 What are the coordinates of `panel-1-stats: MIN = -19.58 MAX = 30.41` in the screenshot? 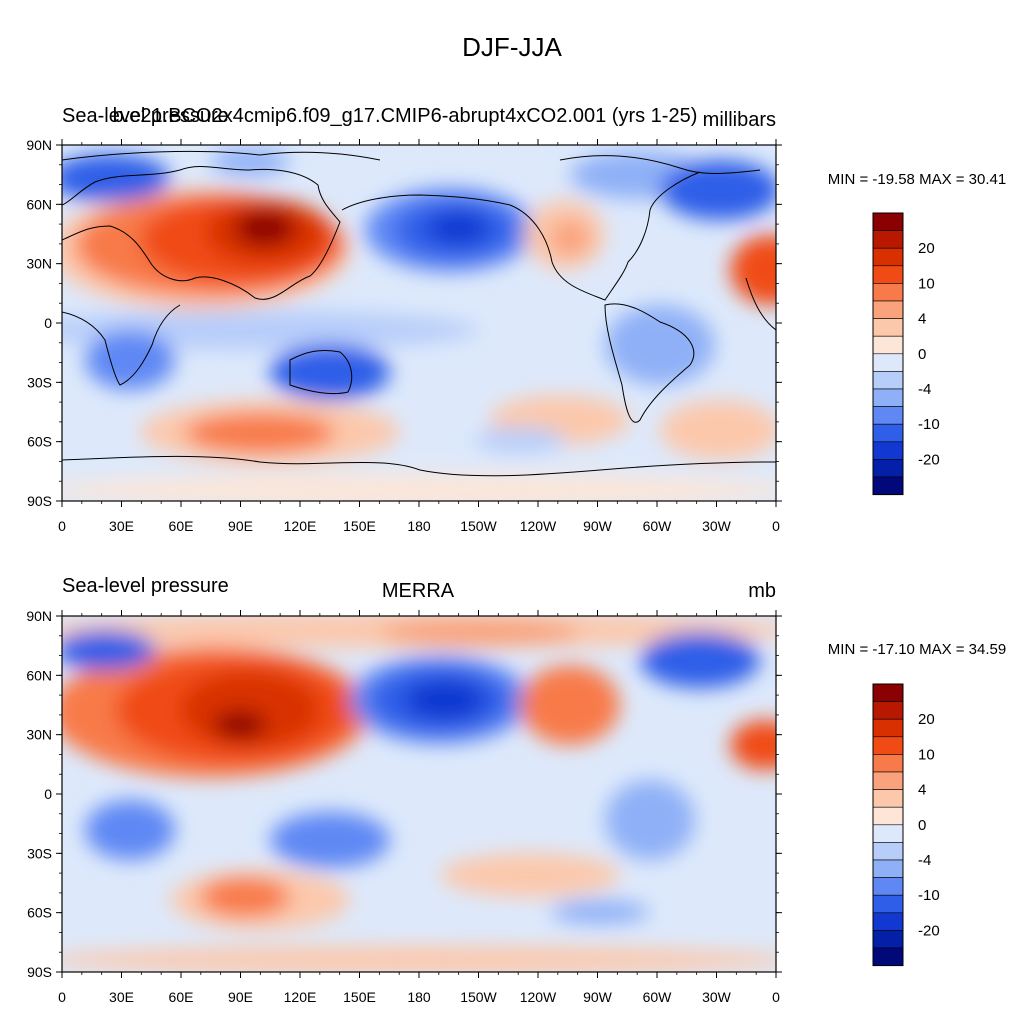 It's located at (917, 179).